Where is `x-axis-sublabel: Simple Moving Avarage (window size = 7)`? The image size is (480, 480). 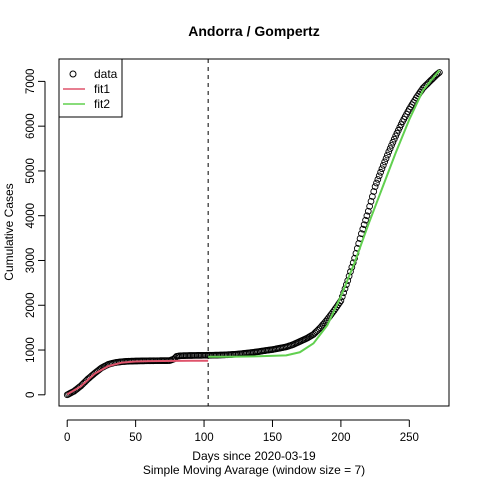
x-axis-sublabel: Simple Moving Avarage (window size = 7) is located at coordinates (254, 470).